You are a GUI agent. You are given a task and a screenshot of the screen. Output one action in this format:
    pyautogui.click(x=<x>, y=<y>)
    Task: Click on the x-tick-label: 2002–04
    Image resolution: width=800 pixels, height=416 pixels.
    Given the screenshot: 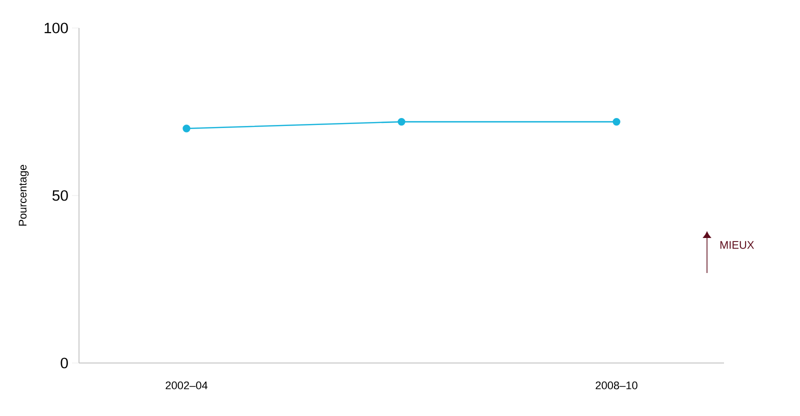 What is the action you would take?
    pyautogui.click(x=187, y=386)
    